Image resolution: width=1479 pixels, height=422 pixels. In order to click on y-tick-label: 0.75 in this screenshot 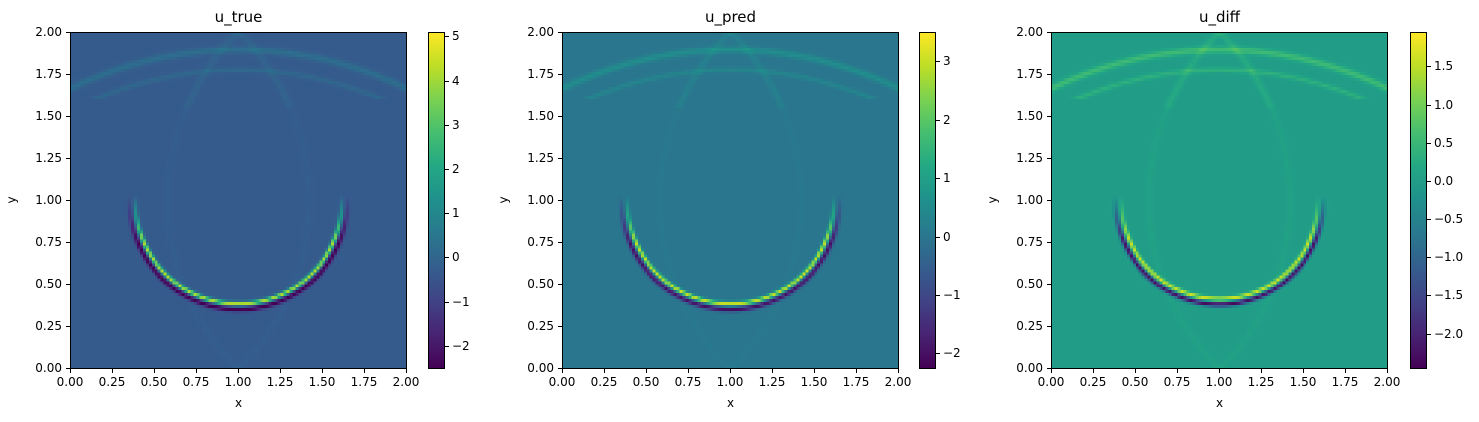, I will do `click(1029, 242)`.